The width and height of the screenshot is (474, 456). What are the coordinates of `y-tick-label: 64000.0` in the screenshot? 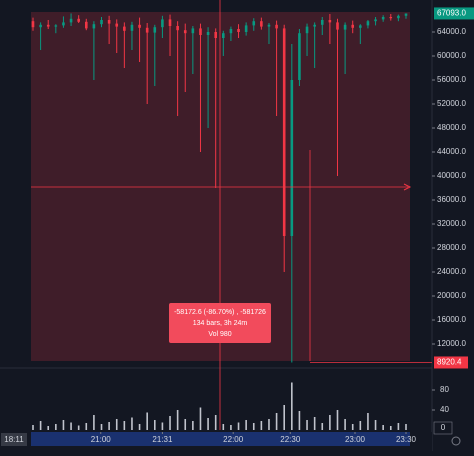 It's located at (451, 31).